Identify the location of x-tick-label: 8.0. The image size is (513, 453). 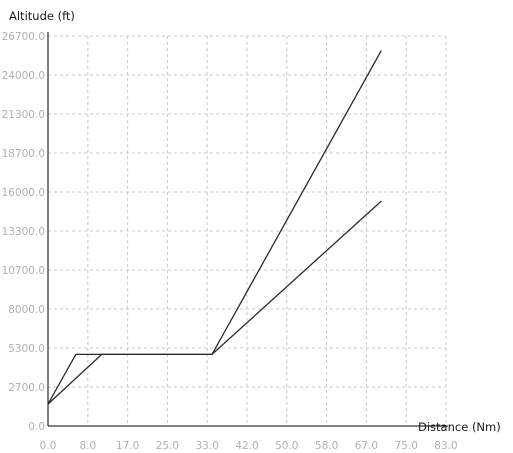
(87, 446).